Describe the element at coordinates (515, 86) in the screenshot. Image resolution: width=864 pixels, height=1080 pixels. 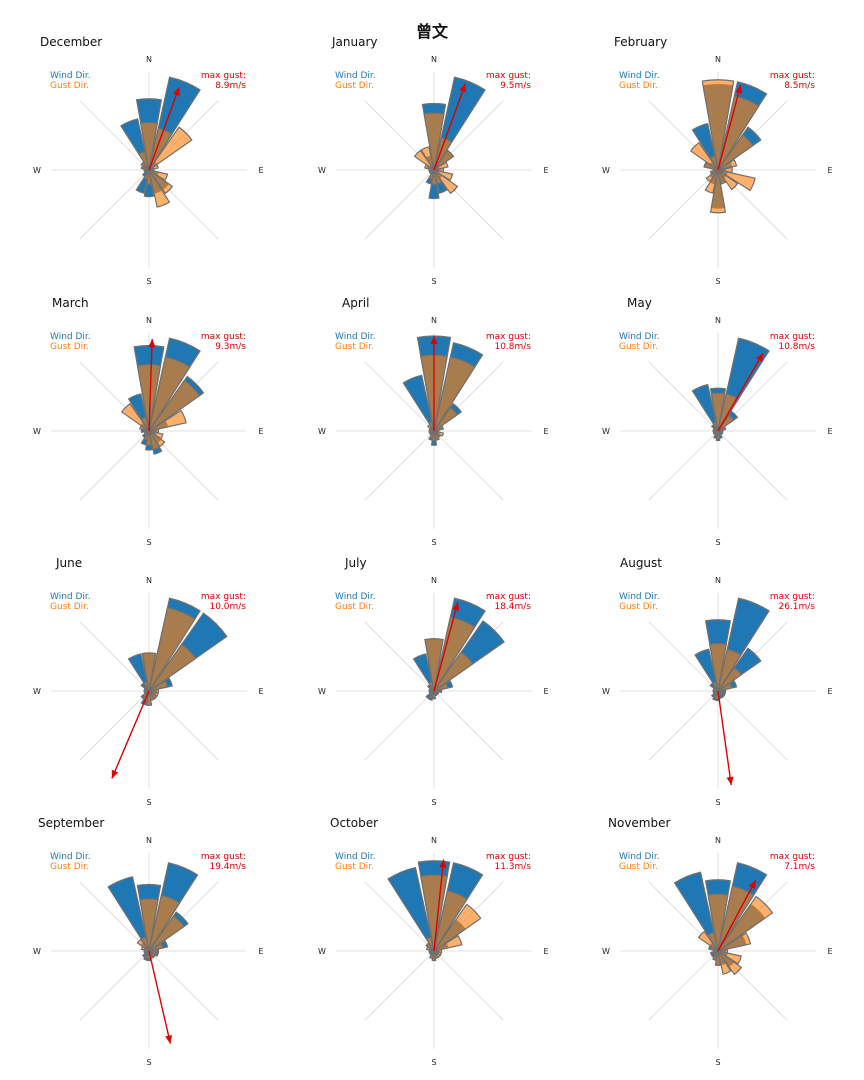
I see `max-gust-value: 9.5m/s` at that location.